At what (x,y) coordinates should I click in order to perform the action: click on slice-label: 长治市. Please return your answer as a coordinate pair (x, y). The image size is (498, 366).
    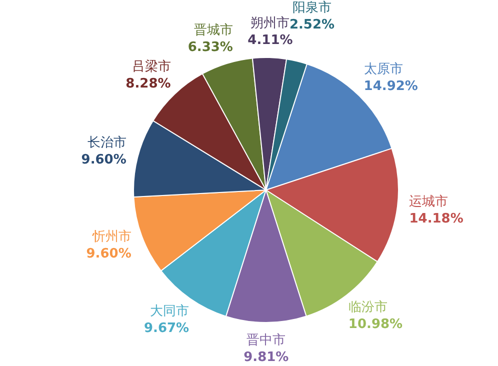
    Looking at the image, I should click on (106, 142).